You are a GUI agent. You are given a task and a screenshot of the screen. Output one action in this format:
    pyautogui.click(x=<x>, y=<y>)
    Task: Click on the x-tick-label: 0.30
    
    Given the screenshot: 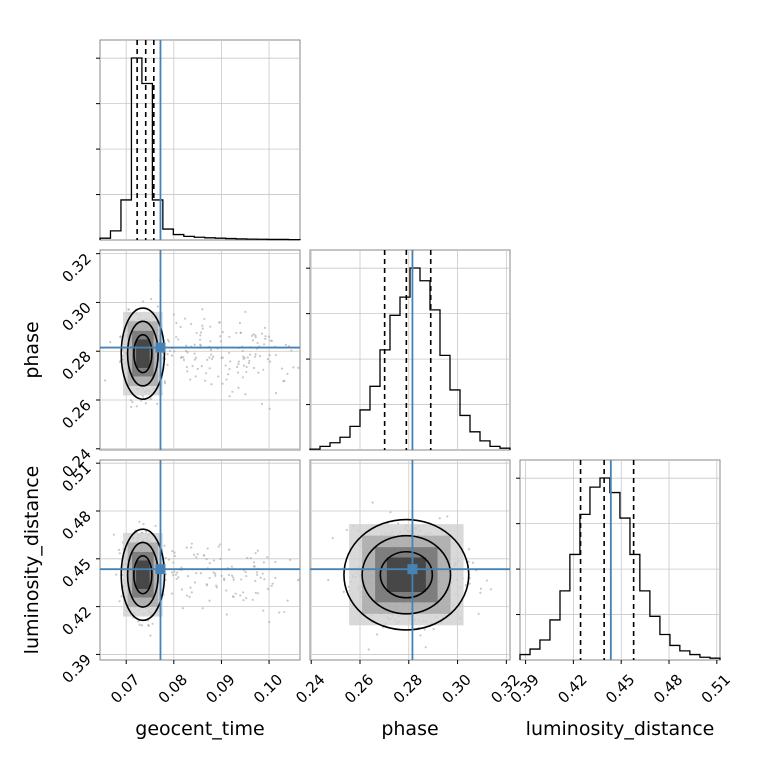 What is the action you would take?
    pyautogui.click(x=457, y=689)
    